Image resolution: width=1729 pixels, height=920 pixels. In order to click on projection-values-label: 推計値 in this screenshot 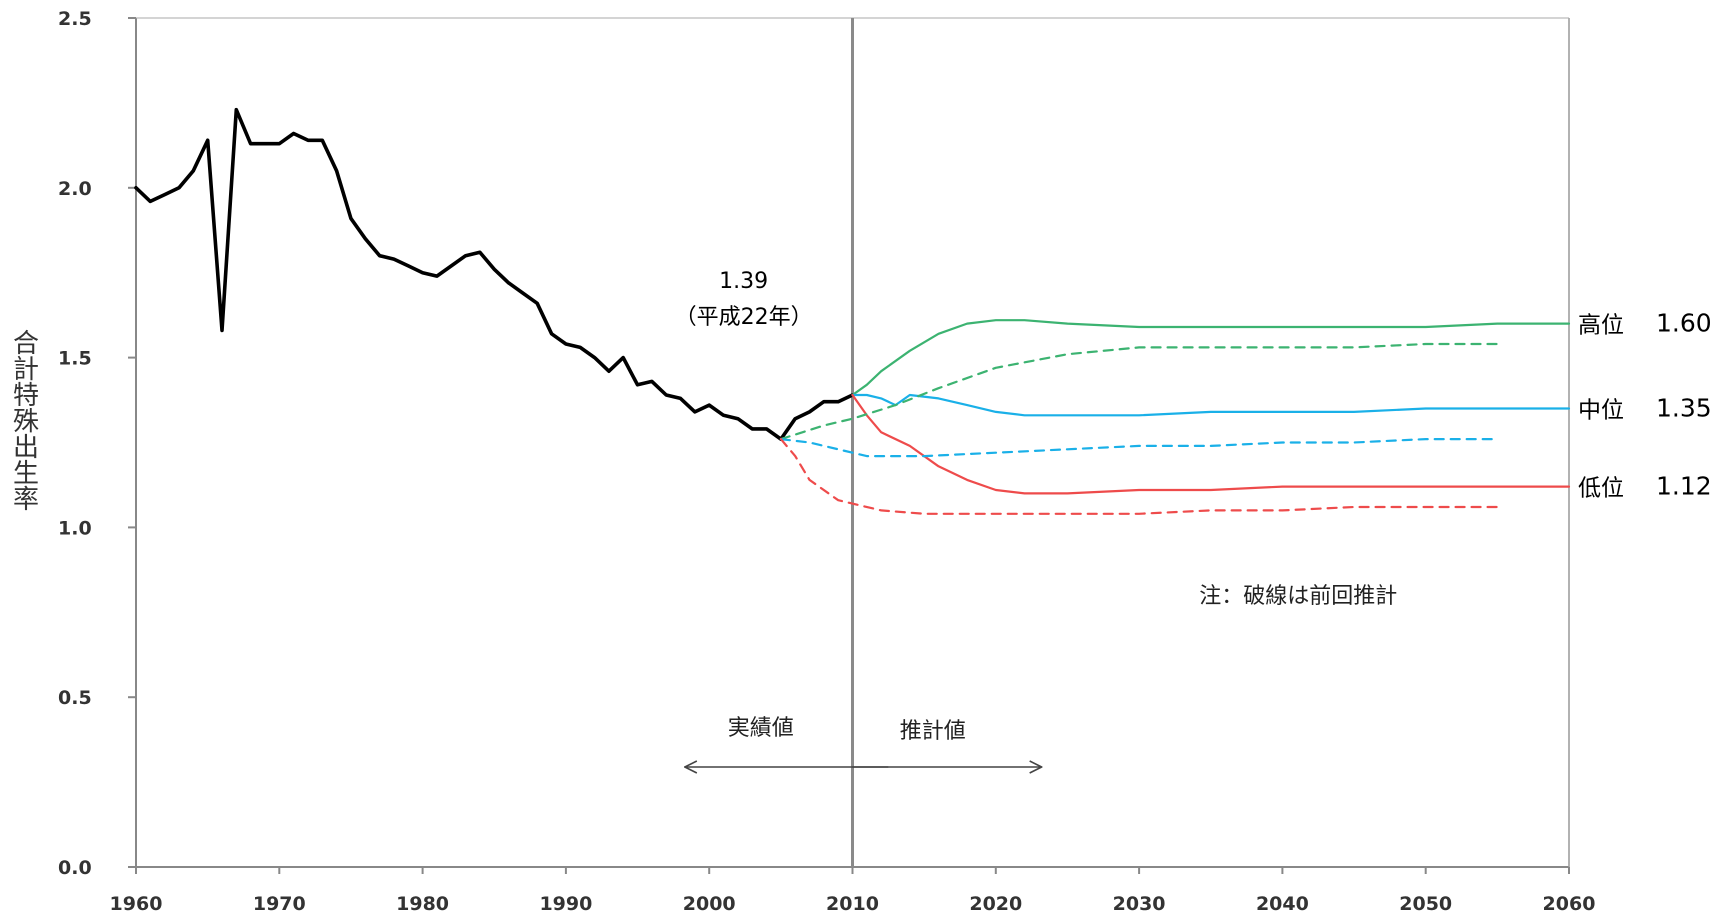, I will do `click(933, 731)`.